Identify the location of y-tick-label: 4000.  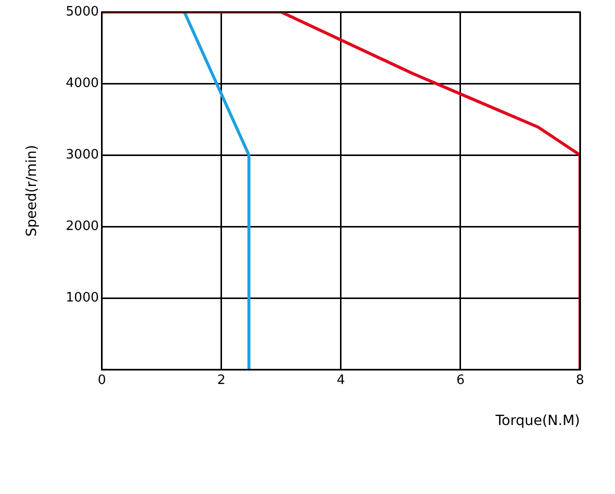
(82, 83).